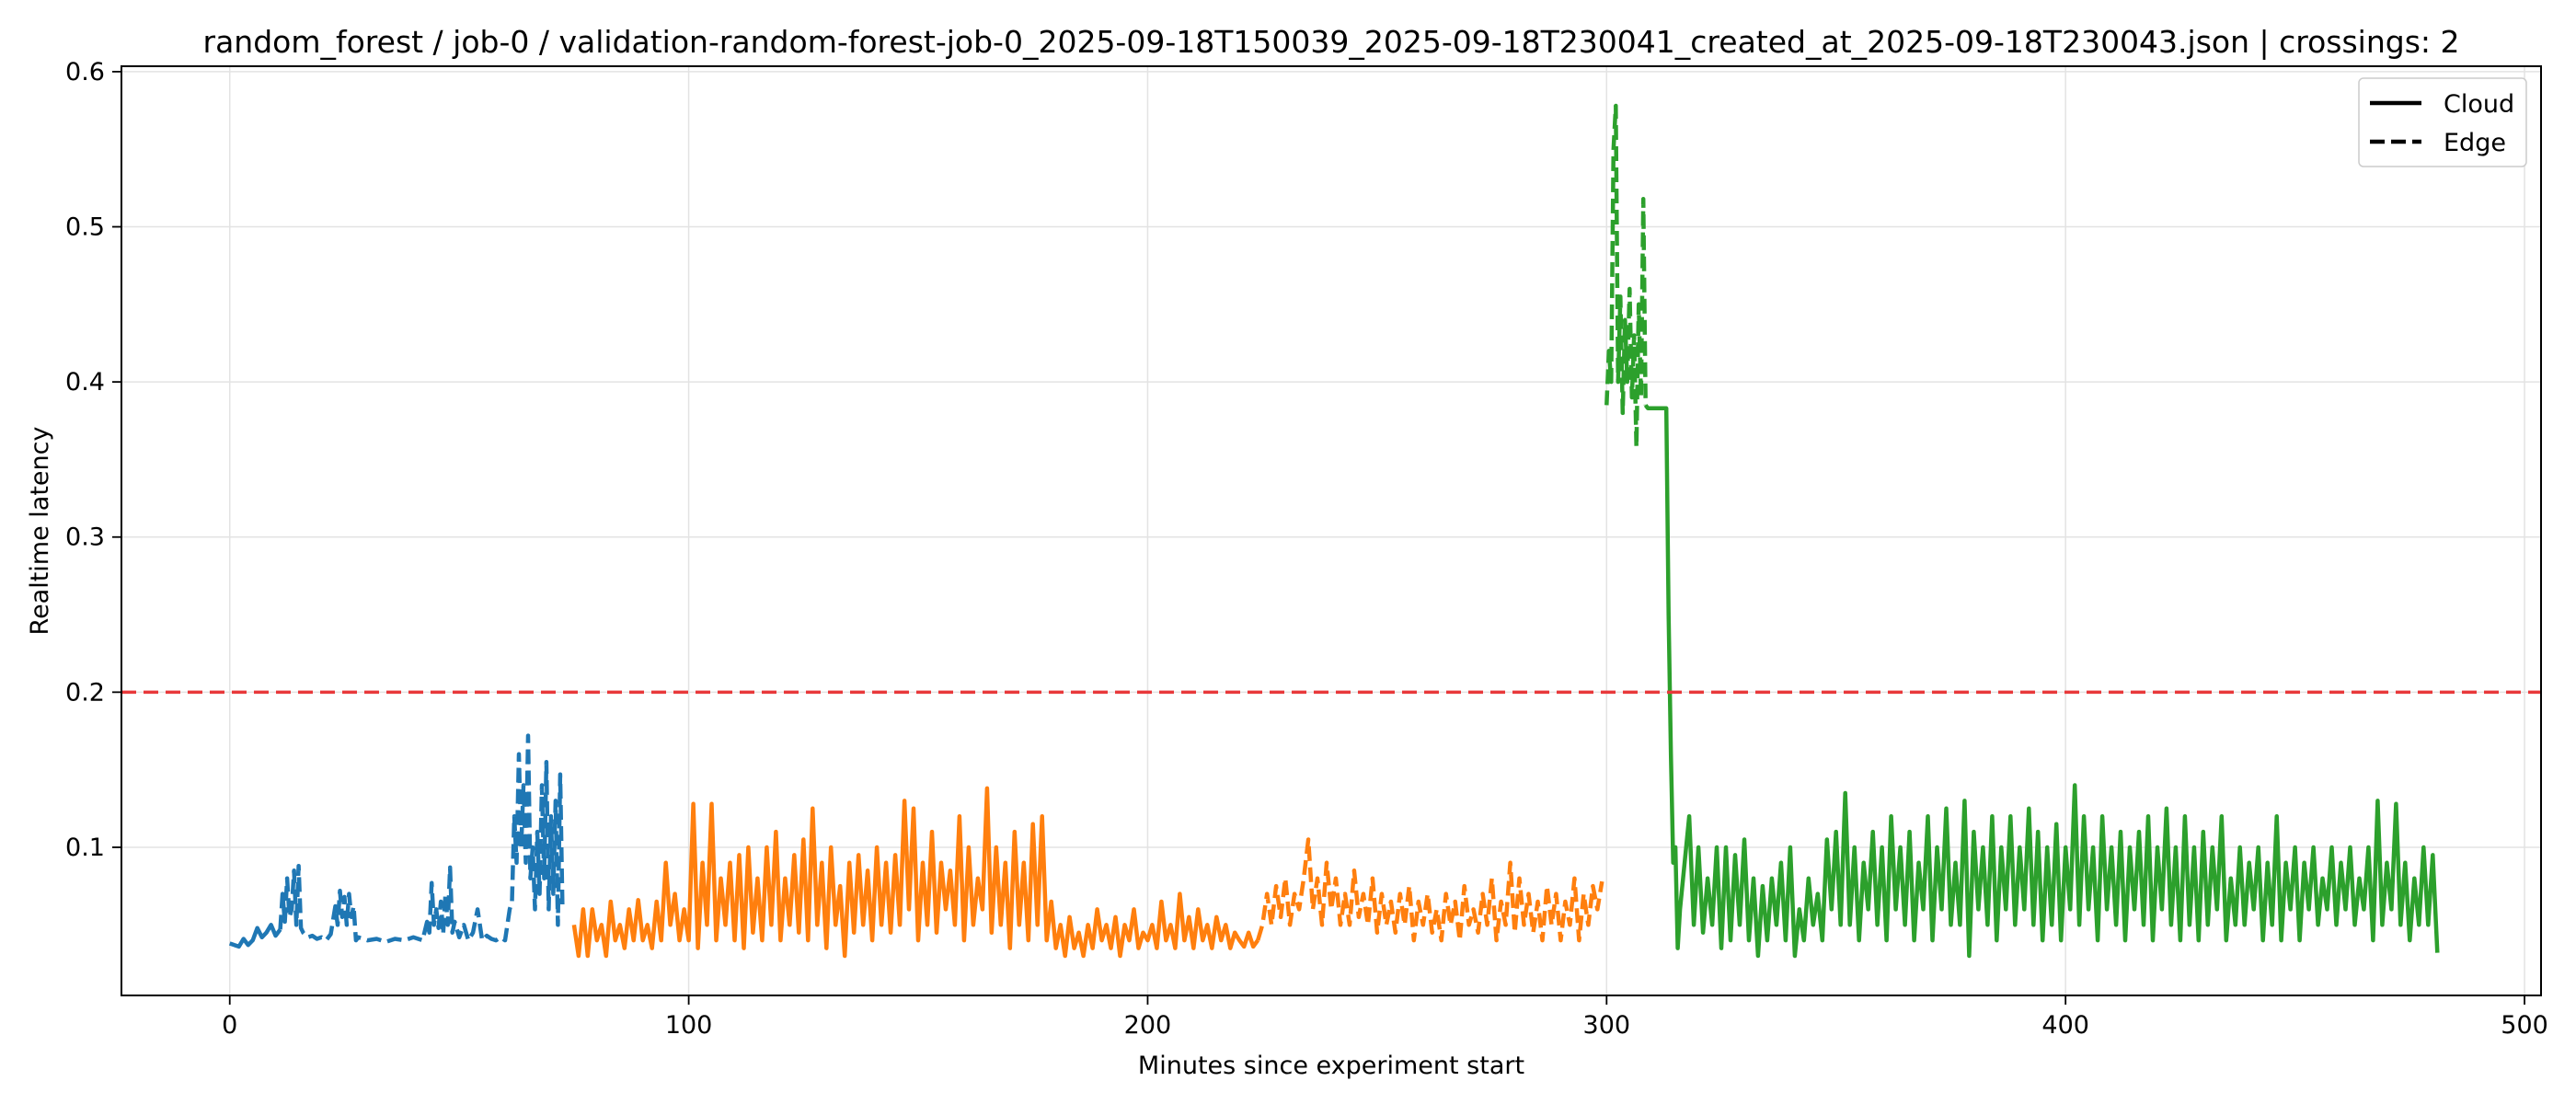 The height and width of the screenshot is (1104, 2576). I want to click on x-tick-label: 300, so click(1607, 1025).